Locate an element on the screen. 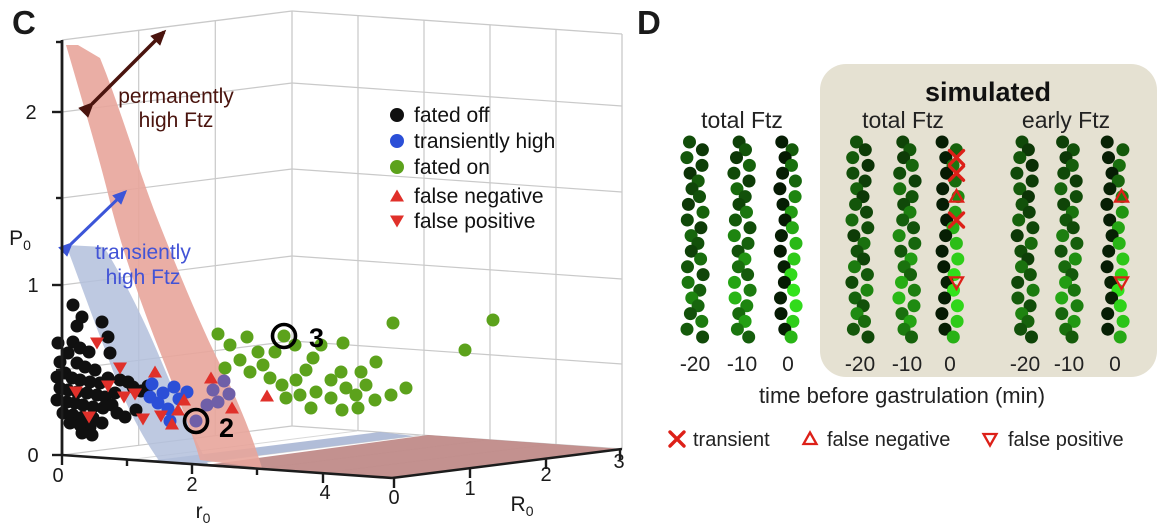  r0-axis-label: r0 is located at coordinates (203, 513).